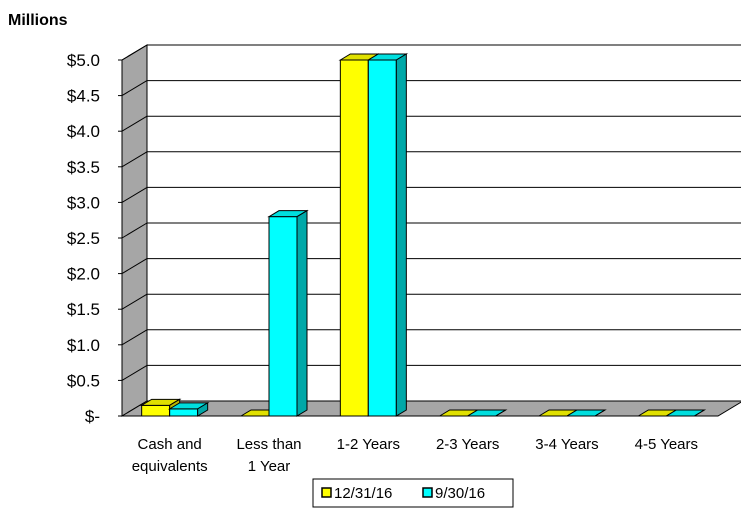 This screenshot has width=741, height=510. Describe the element at coordinates (83, 309) in the screenshot. I see `y-tick-label: $1.5` at that location.